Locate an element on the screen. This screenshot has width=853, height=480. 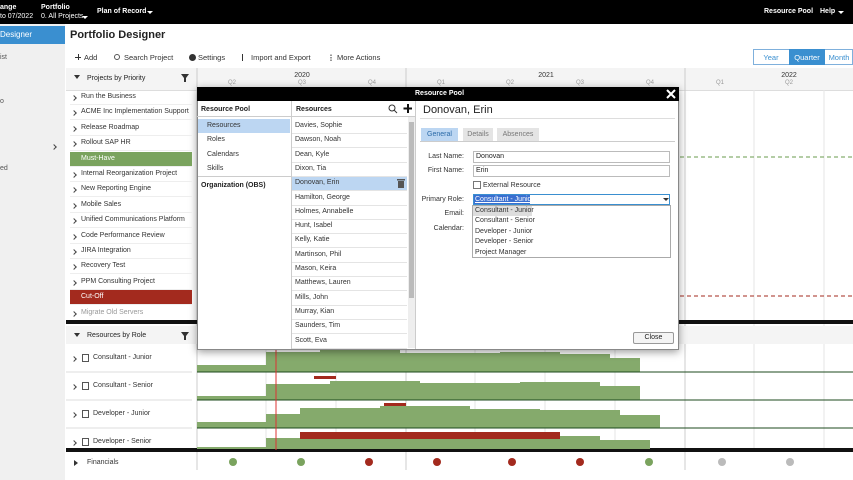
resource-item: Dawson, Noah is located at coordinates (318, 139).